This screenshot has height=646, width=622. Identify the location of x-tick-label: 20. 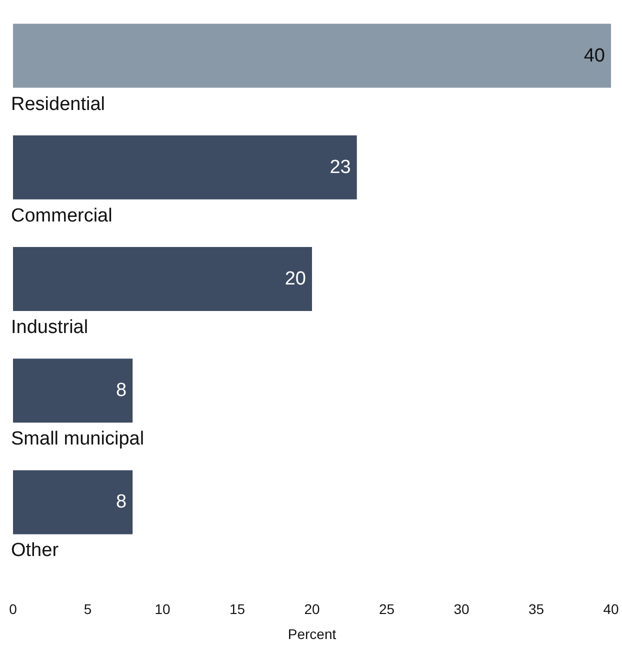
(312, 609).